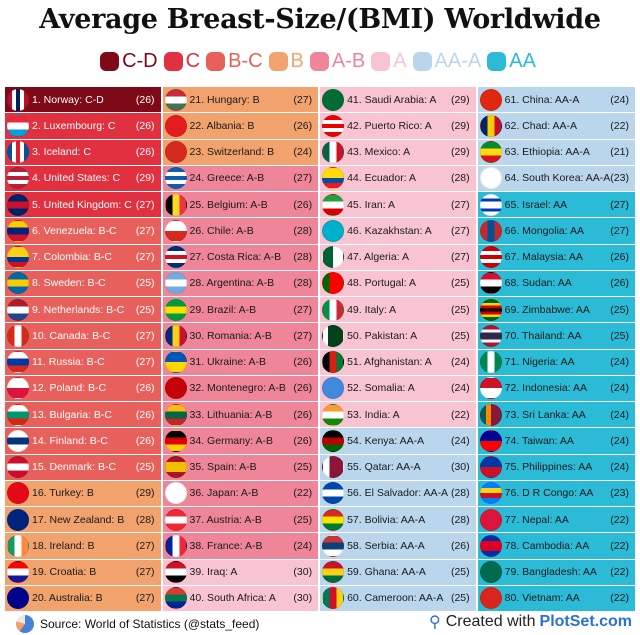 This screenshot has width=640, height=635. I want to click on table-row: 33. Lithuania: A-B (26), so click(240, 415).